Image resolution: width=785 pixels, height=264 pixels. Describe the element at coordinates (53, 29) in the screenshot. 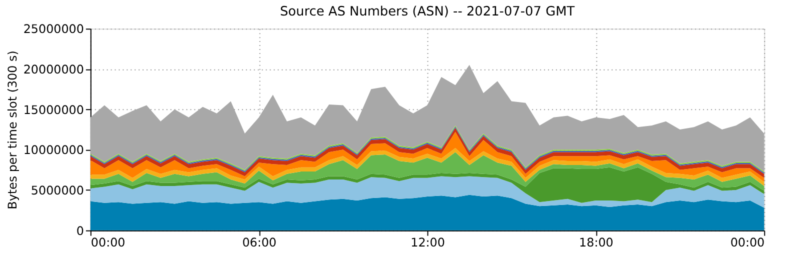

I see `y-tick-label: 25000000` at that location.